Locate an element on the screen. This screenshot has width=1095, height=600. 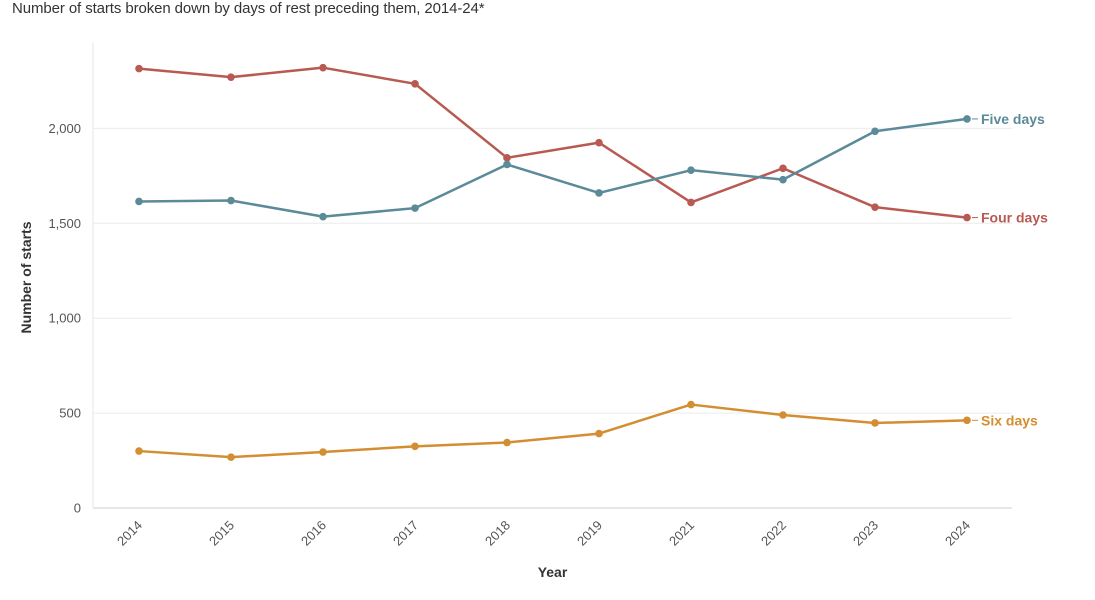
x-tick-label: 2017 is located at coordinates (405, 533).